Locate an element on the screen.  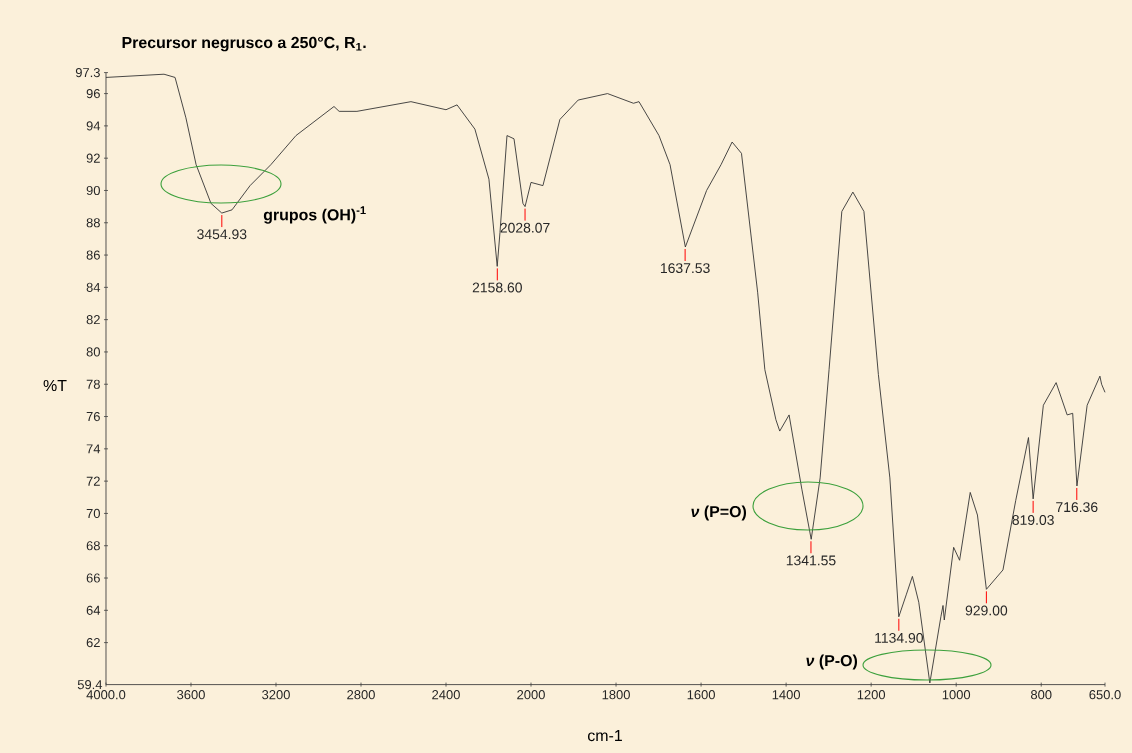
x-tick-label: 1600 is located at coordinates (701, 695).